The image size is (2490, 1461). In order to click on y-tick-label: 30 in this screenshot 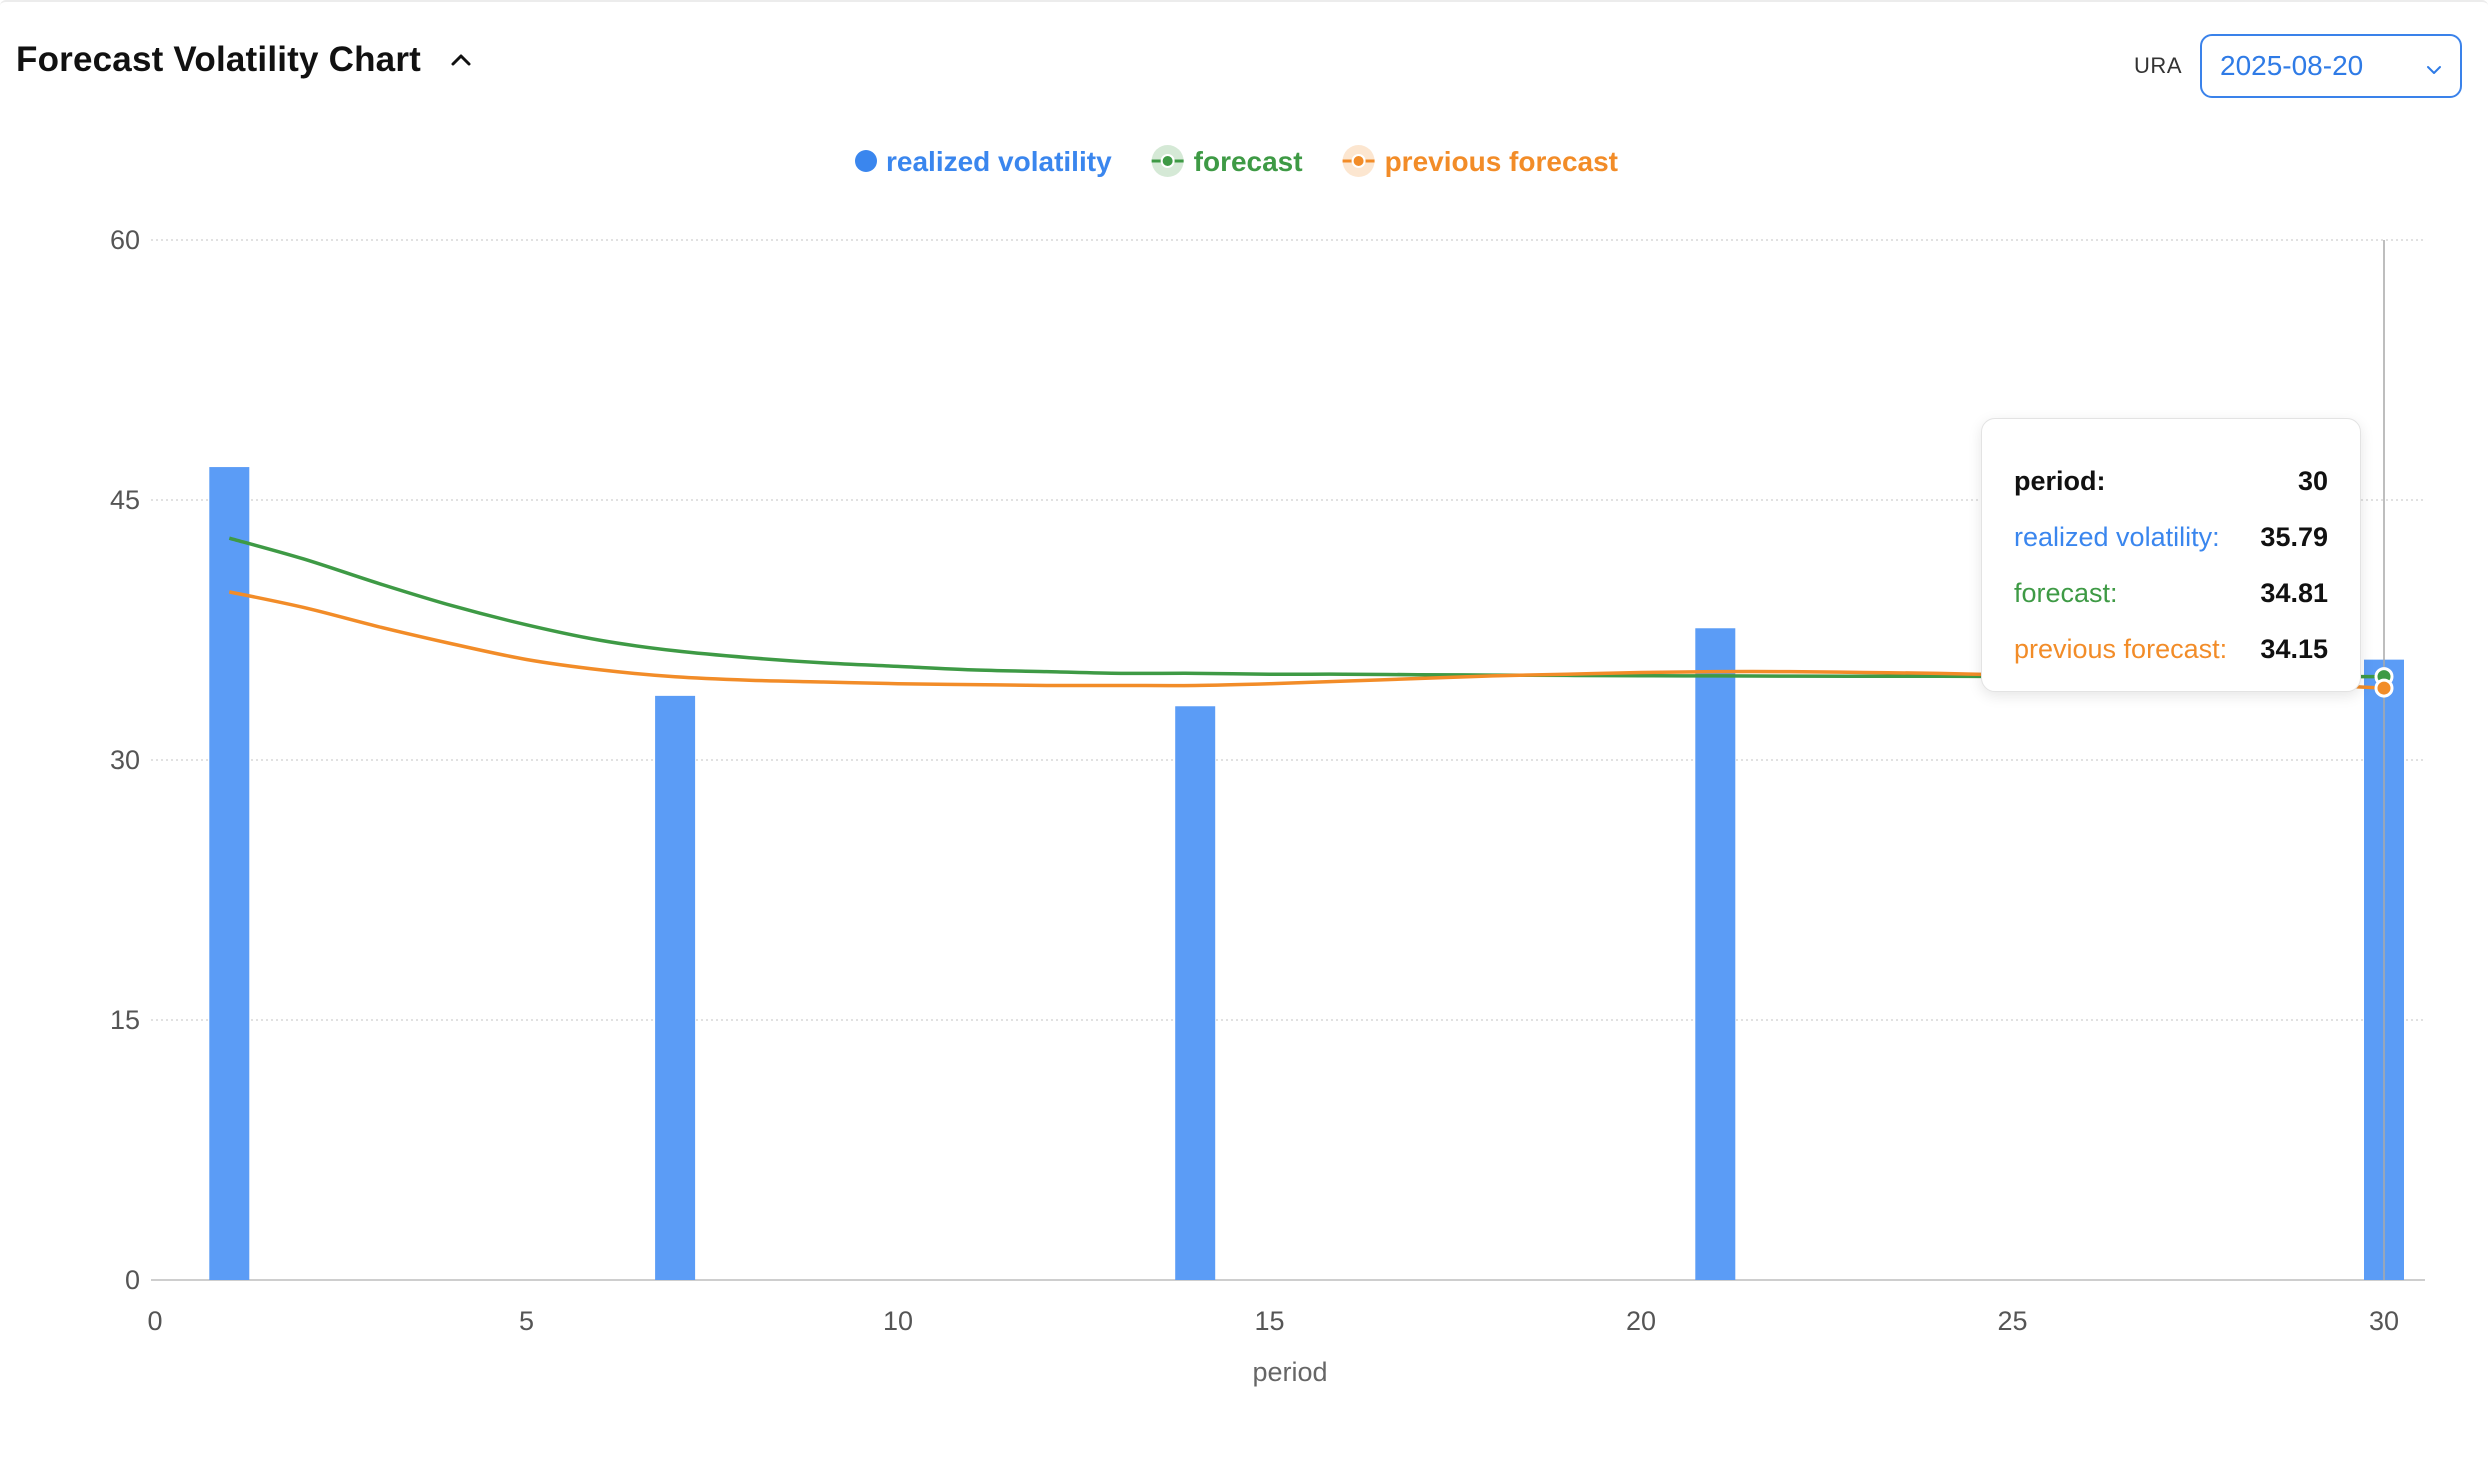, I will do `click(125, 760)`.